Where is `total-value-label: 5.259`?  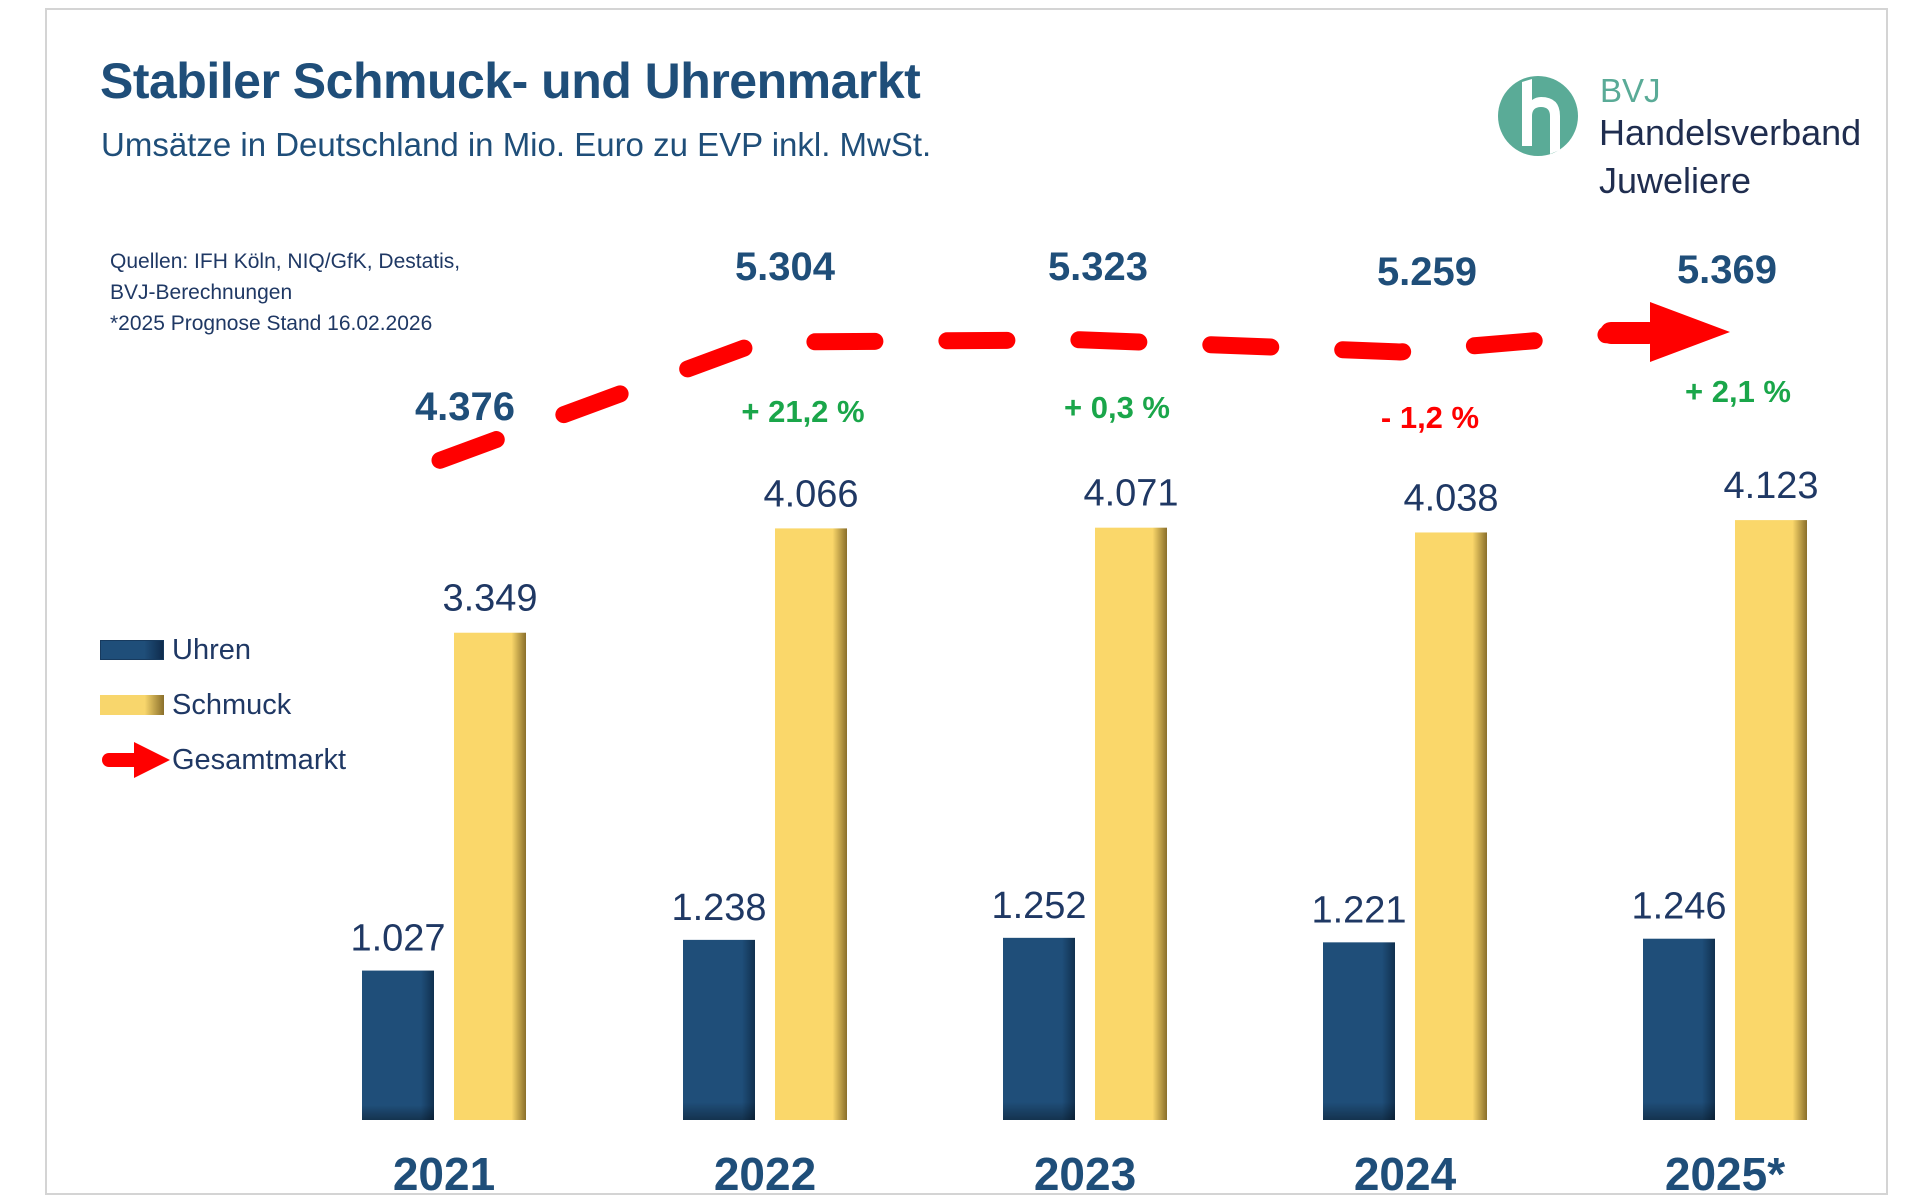
total-value-label: 5.259 is located at coordinates (1427, 272).